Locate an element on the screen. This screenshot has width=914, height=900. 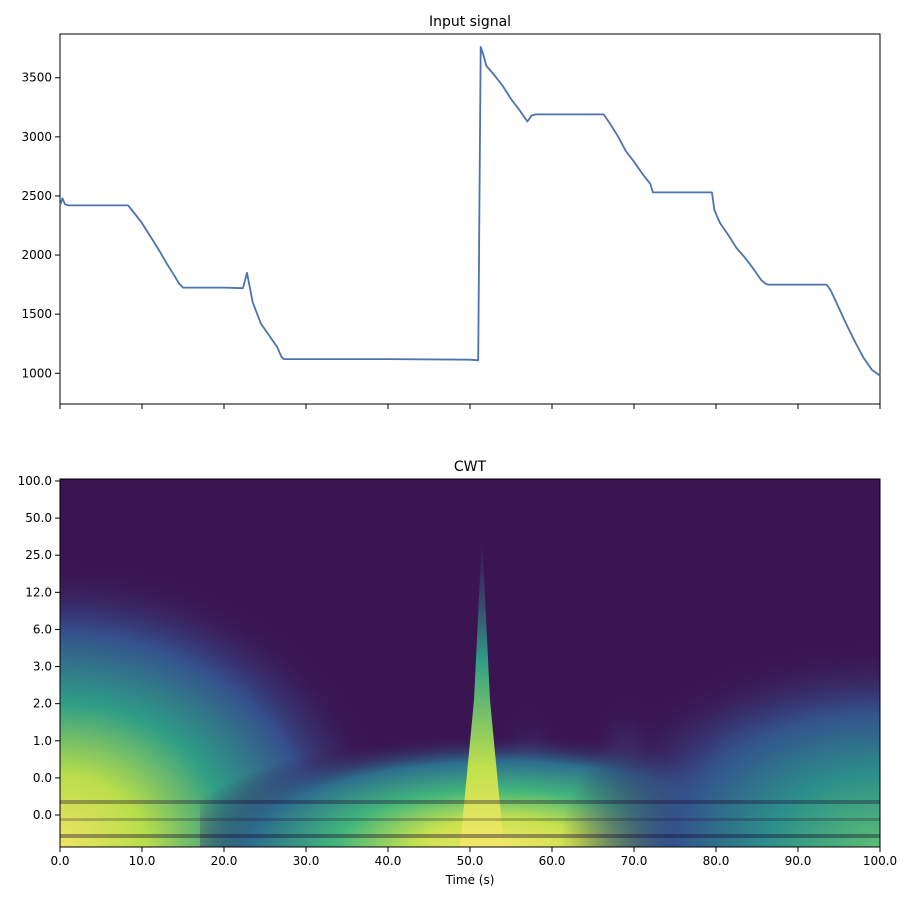
top-y-tick-label-1: 1500 is located at coordinates (36, 314).